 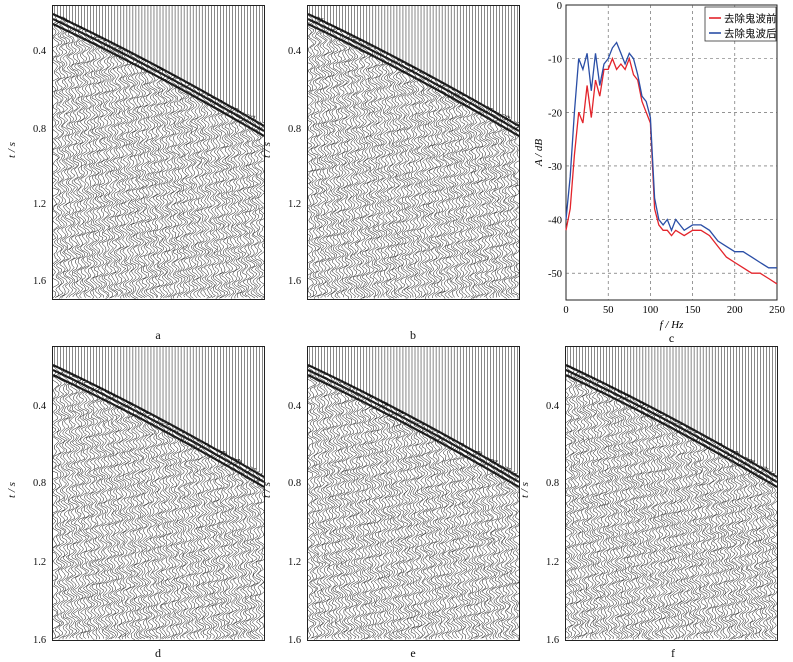 I want to click on y-tick-b-2: 0.8, so click(x=295, y=129).